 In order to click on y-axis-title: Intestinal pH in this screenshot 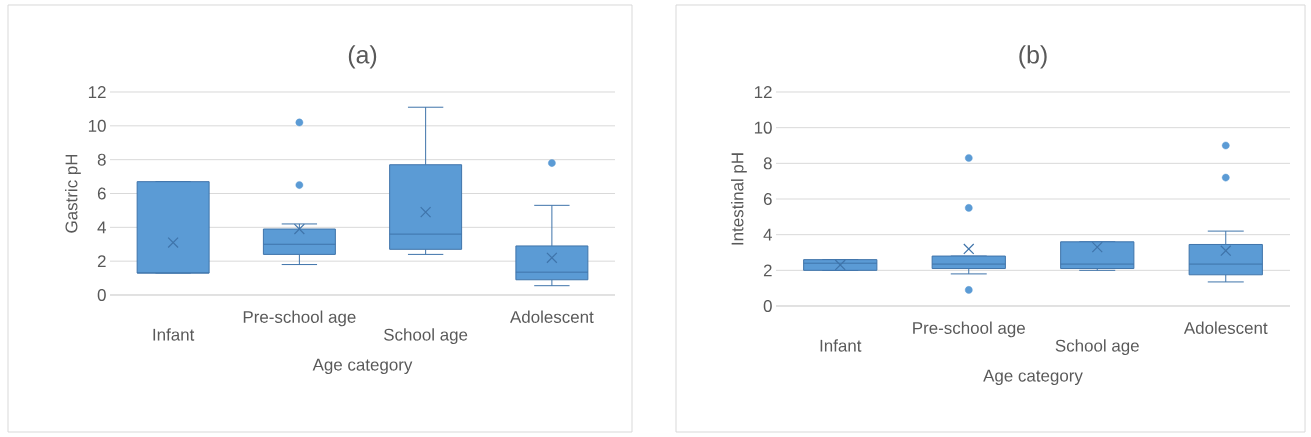, I will do `click(739, 199)`.